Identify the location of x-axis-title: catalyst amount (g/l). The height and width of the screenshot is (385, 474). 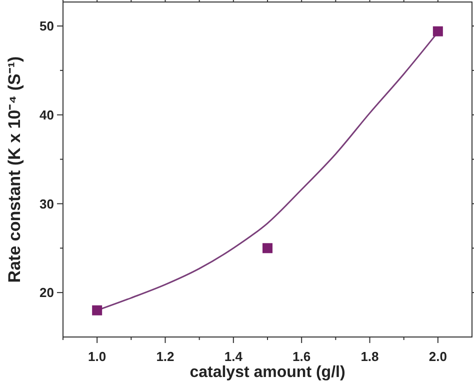
(268, 372).